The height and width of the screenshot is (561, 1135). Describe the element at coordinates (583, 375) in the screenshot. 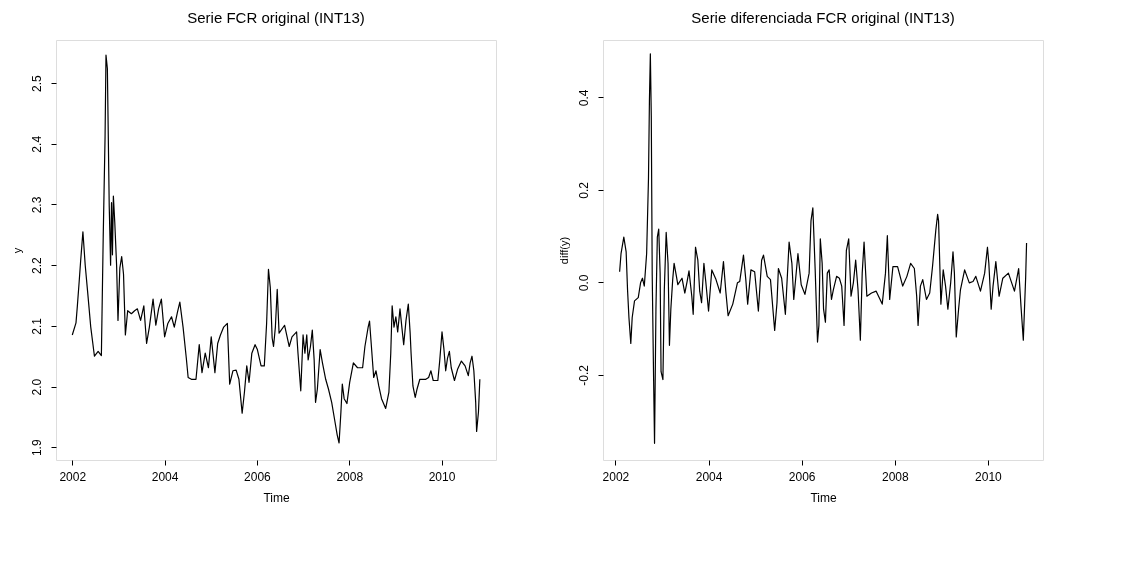

I see `y-tick-label: -0.2` at that location.